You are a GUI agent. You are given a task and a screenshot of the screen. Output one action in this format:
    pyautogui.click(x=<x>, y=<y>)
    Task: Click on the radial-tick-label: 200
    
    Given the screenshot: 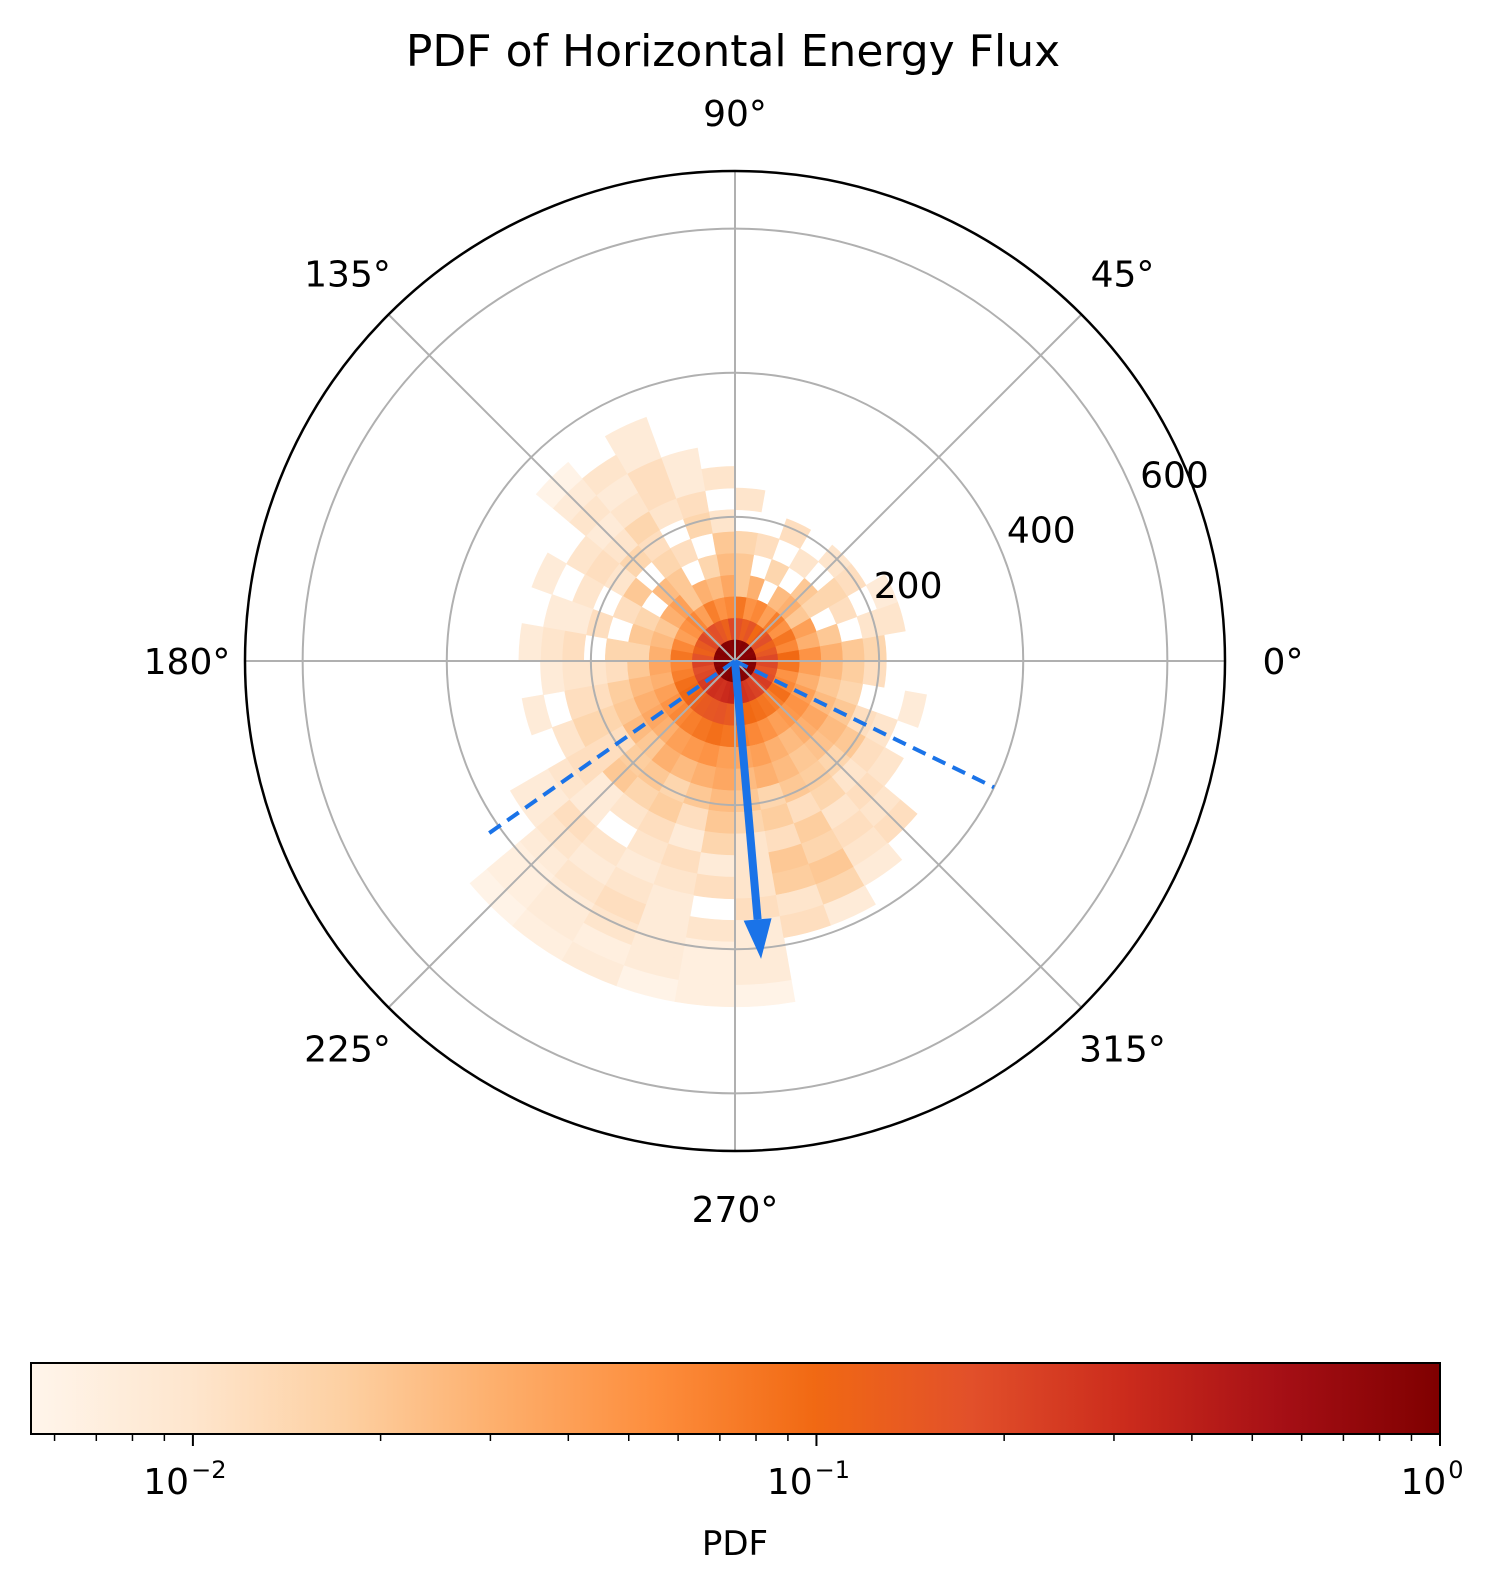 What is the action you would take?
    pyautogui.click(x=908, y=586)
    